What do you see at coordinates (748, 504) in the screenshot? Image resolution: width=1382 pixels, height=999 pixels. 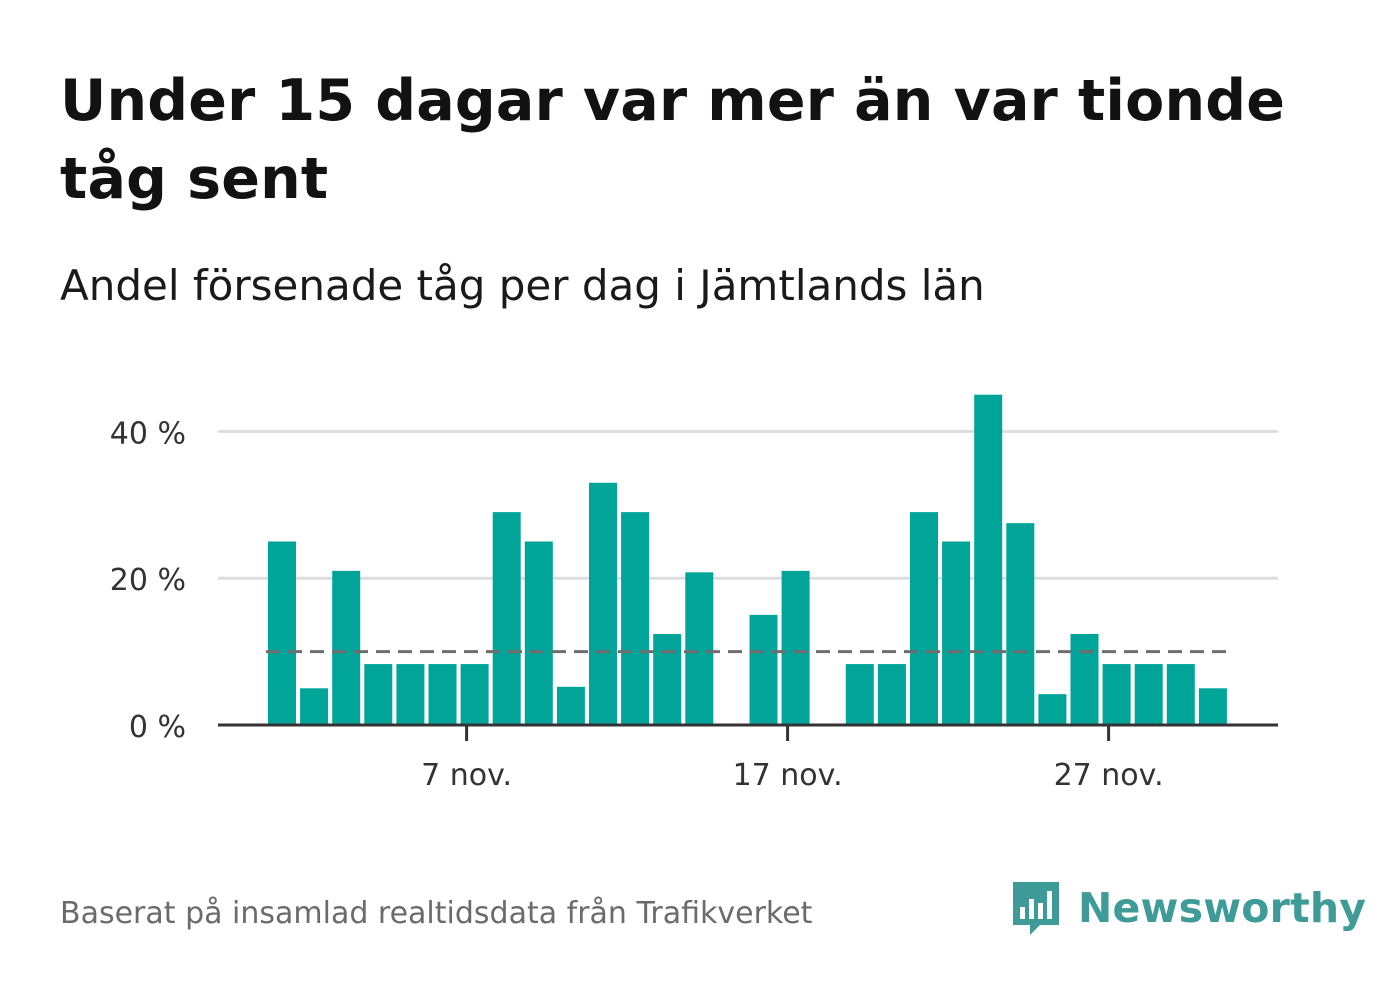 I see `gridlines` at bounding box center [748, 504].